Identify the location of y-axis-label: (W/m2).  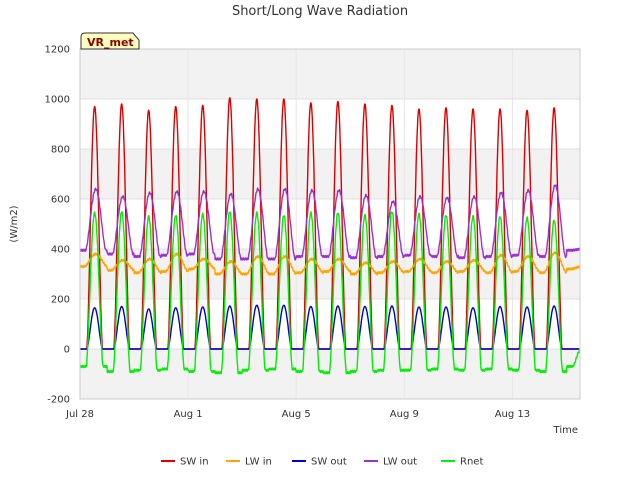
(14, 223).